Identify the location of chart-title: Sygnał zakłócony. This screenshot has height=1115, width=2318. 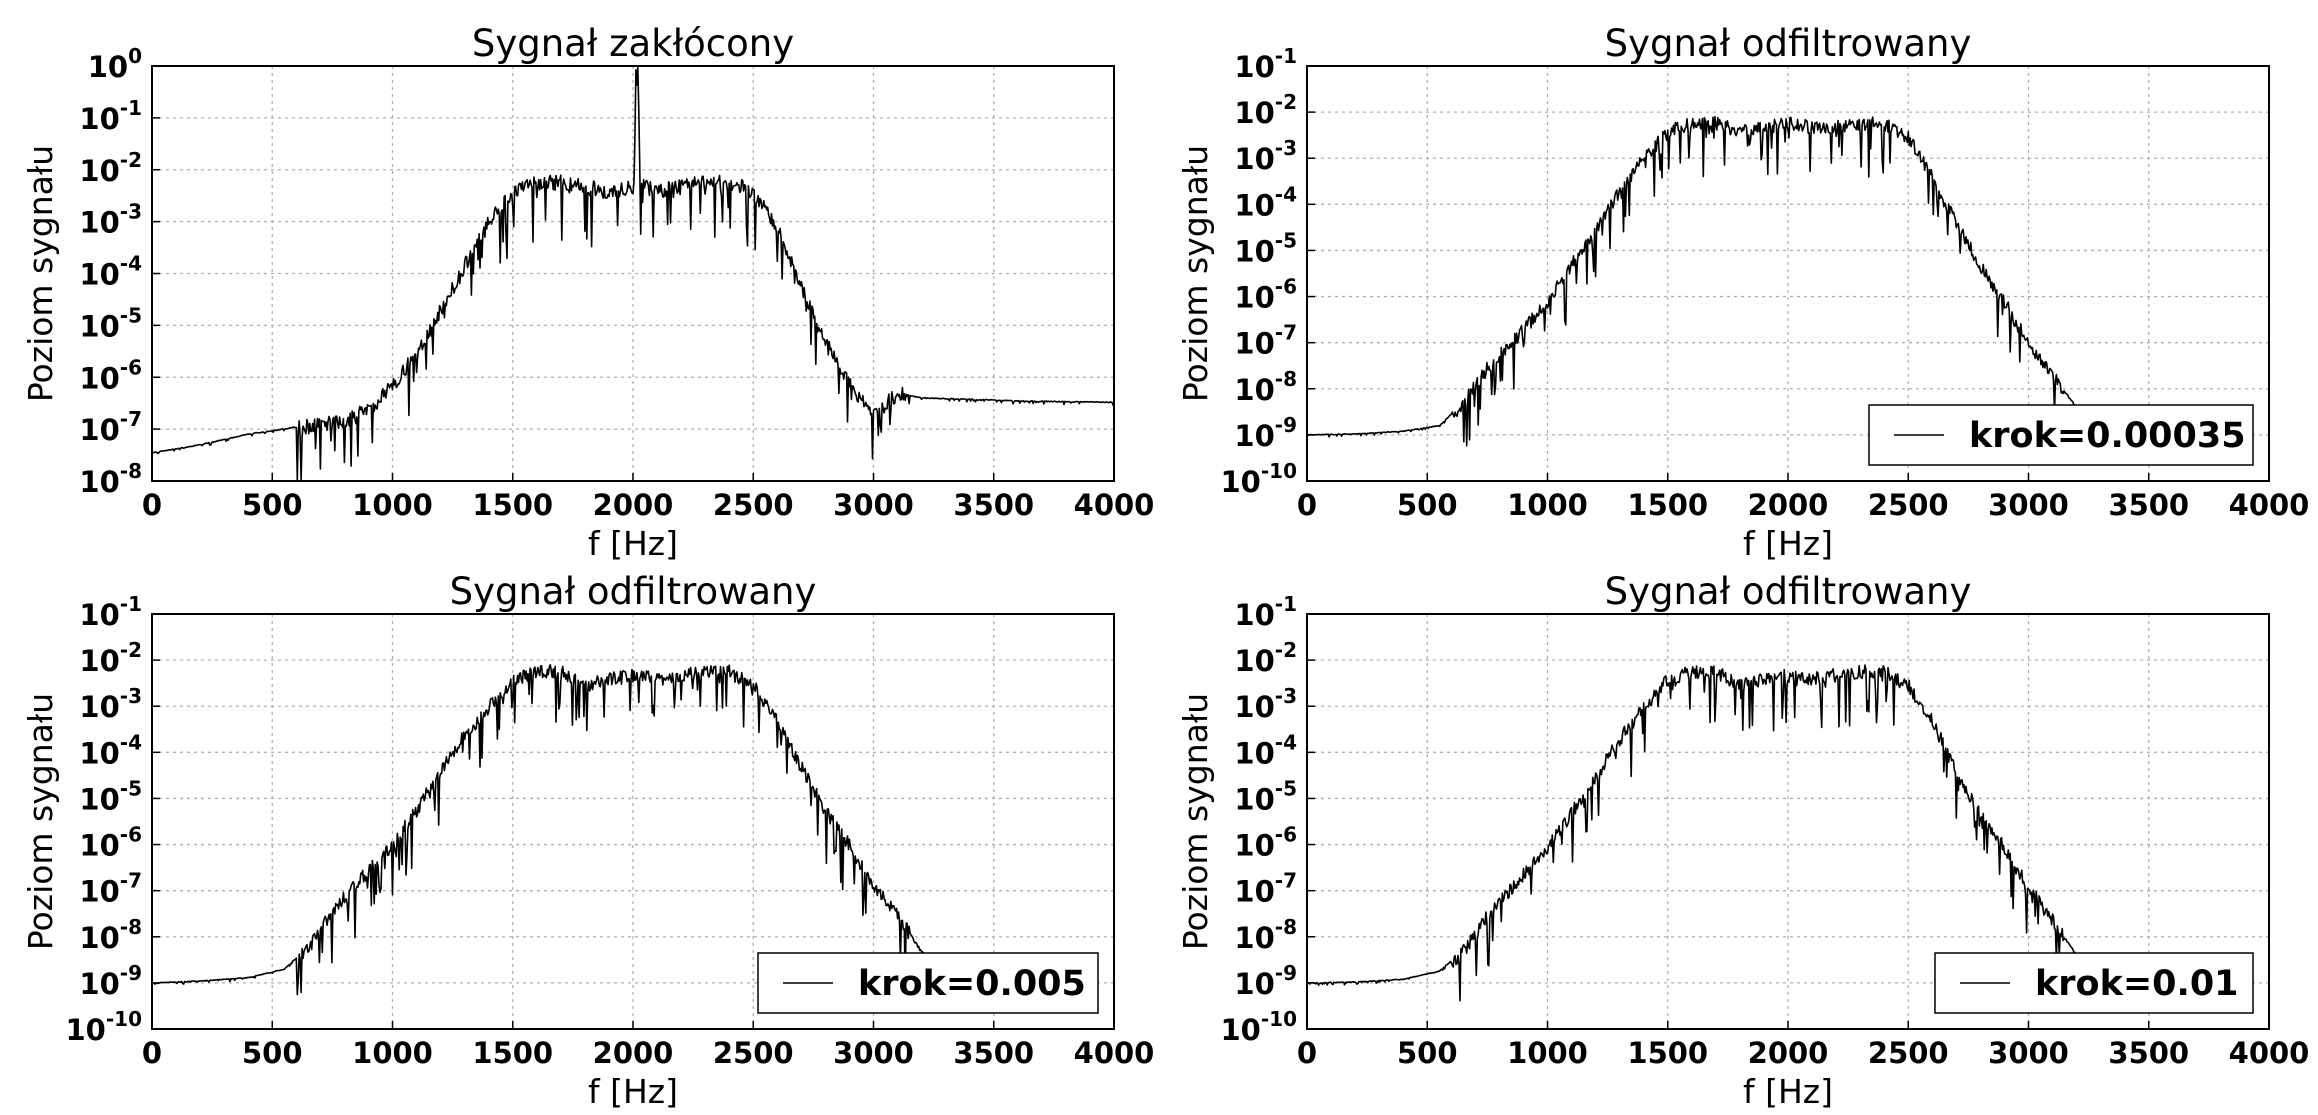
(633, 43).